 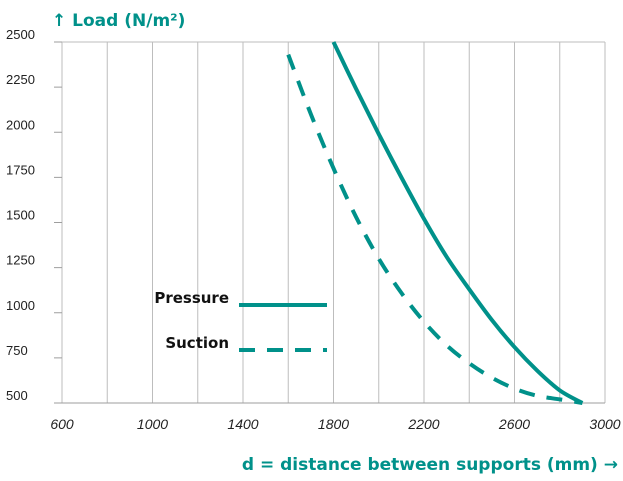 What do you see at coordinates (423, 424) in the screenshot?
I see `x-tick-label: 2200` at bounding box center [423, 424].